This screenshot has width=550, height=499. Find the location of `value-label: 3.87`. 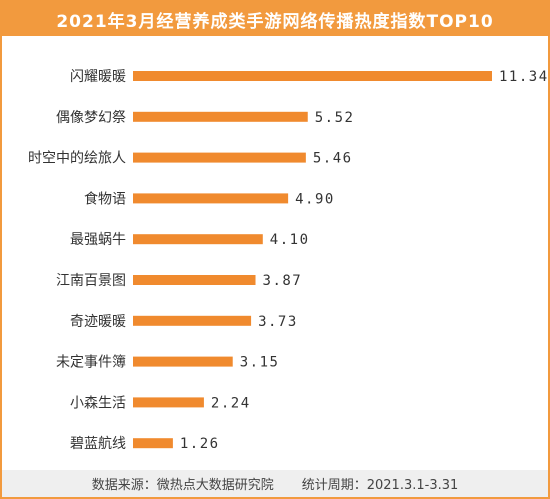

value-label: 3.87 is located at coordinates (283, 281).